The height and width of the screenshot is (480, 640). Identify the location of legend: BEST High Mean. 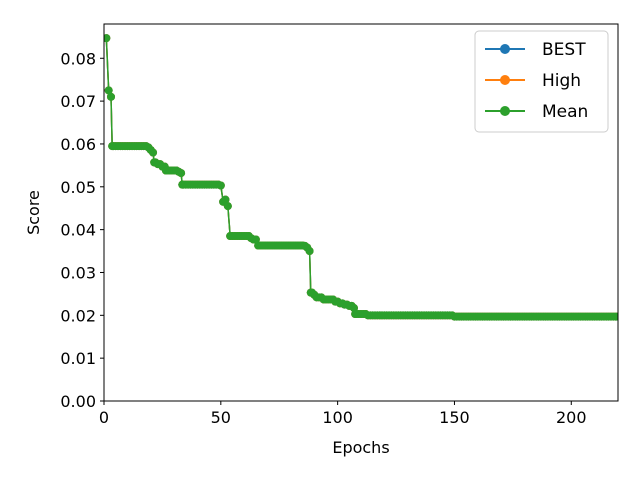
(541, 81).